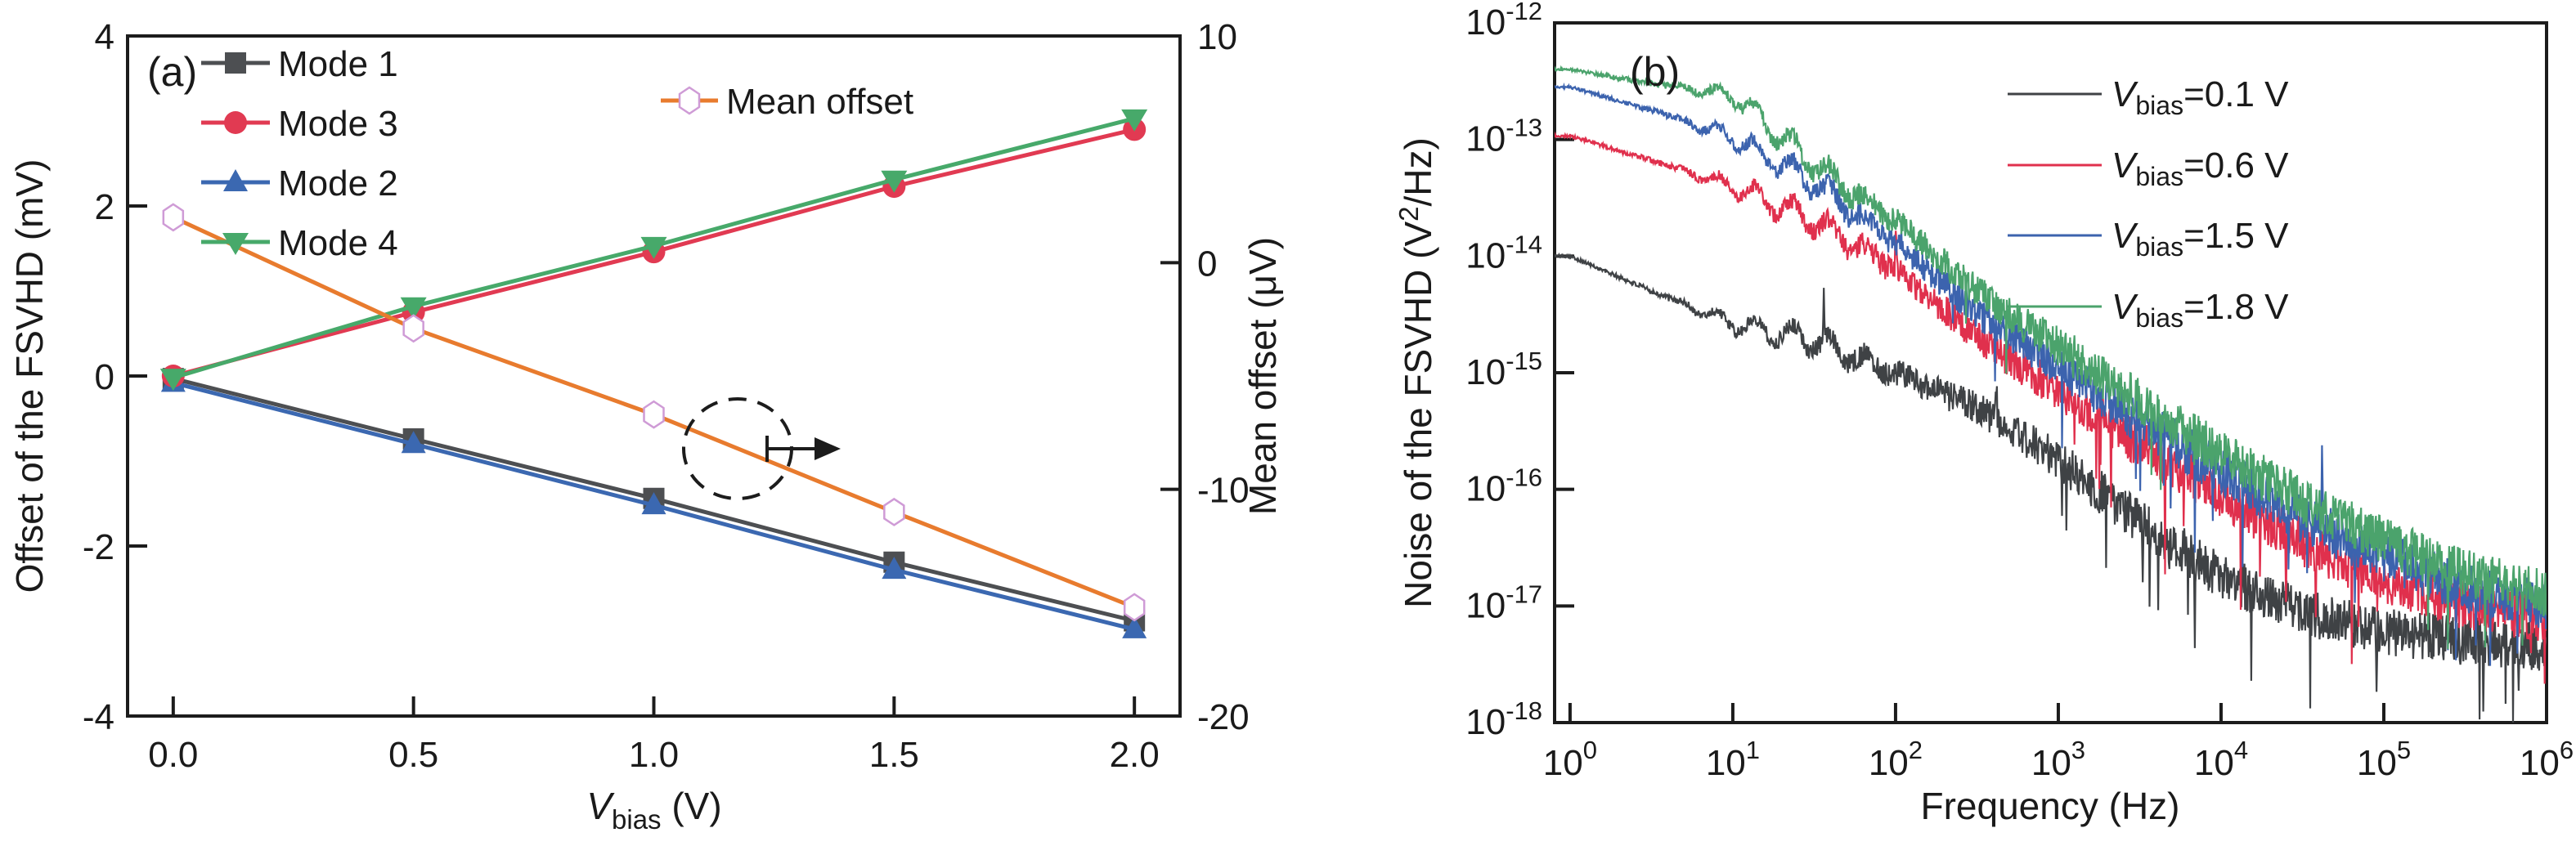 Image resolution: width=2576 pixels, height=846 pixels. What do you see at coordinates (1418, 415) in the screenshot?
I see `ylabel-pre: Noise of the FSVHD (V` at bounding box center [1418, 415].